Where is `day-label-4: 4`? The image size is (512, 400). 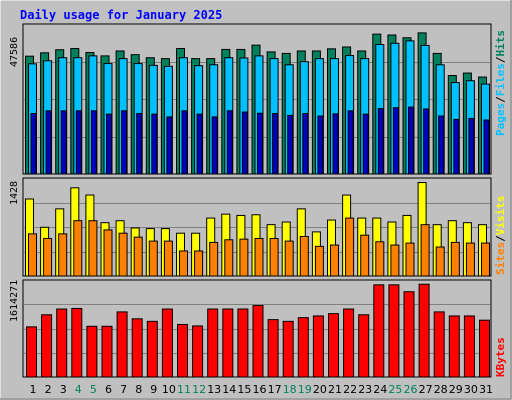
day-label-4: 4 is located at coordinates (78, 389).